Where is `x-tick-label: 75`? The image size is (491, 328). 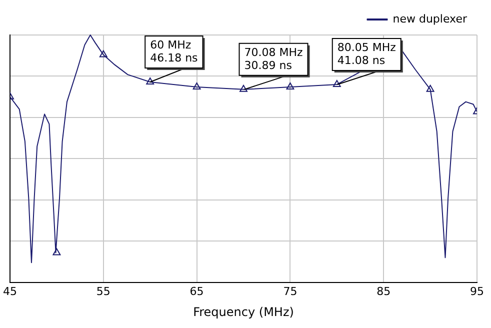 x-tick-label: 75 is located at coordinates (290, 291).